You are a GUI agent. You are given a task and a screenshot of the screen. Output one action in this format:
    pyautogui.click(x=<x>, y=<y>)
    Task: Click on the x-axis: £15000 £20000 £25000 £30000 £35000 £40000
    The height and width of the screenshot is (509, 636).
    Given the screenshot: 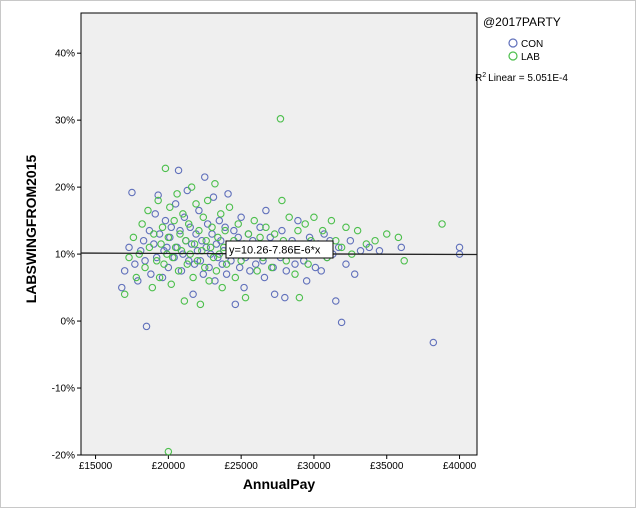 What is the action you would take?
    pyautogui.click(x=278, y=463)
    